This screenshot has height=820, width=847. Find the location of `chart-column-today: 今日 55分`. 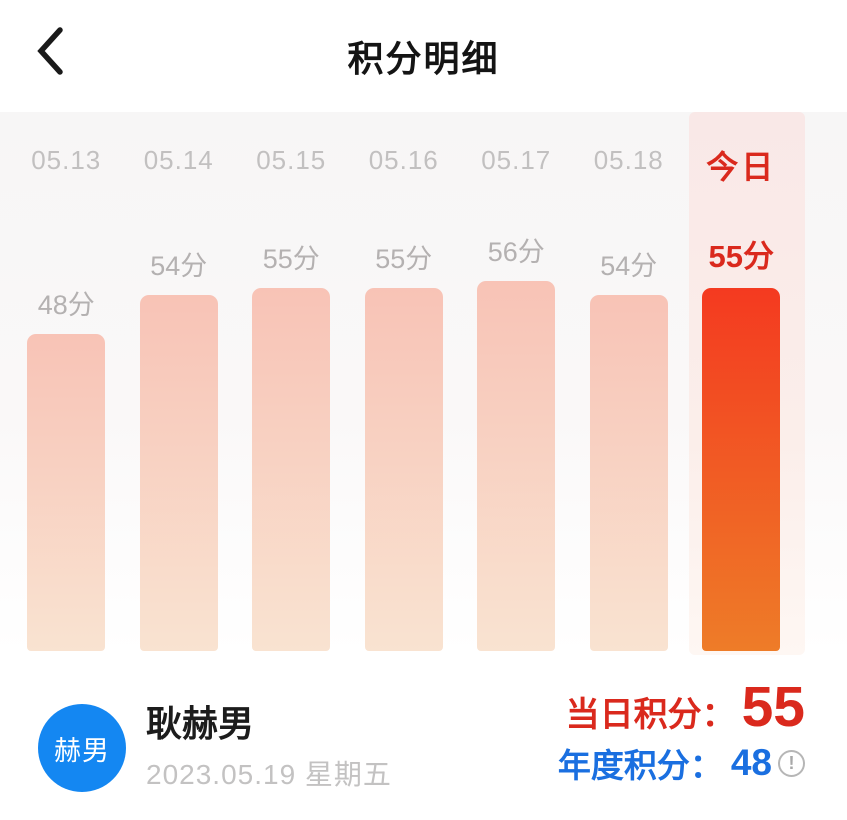

chart-column-today: 今日 55分 is located at coordinates (741, 383).